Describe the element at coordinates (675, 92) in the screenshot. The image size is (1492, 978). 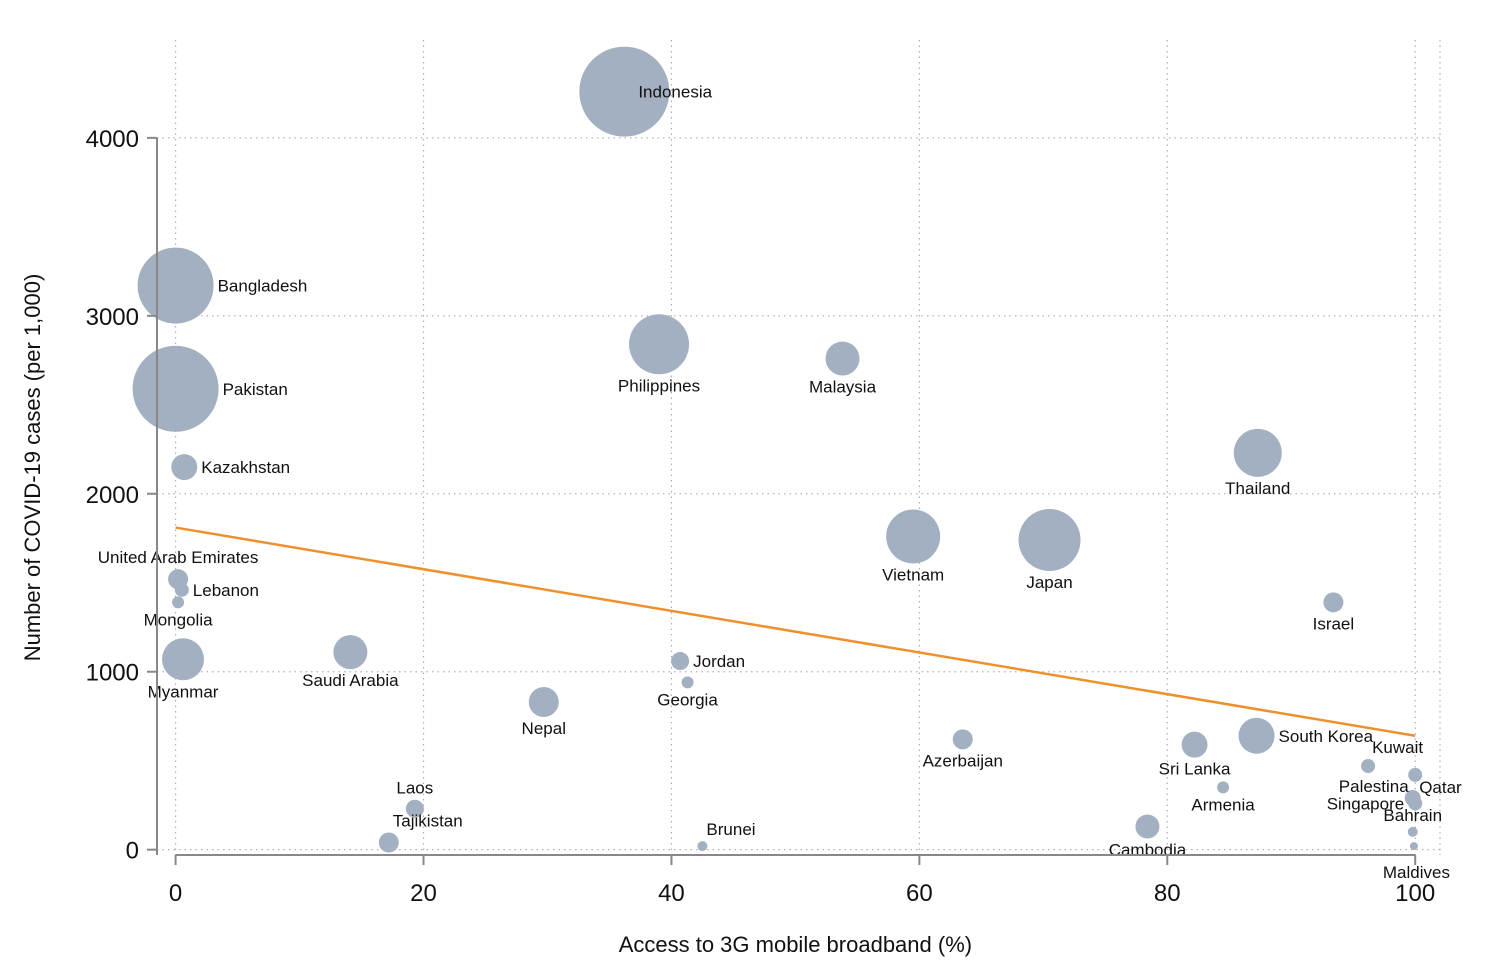
I see `bubble-label: Indonesia` at that location.